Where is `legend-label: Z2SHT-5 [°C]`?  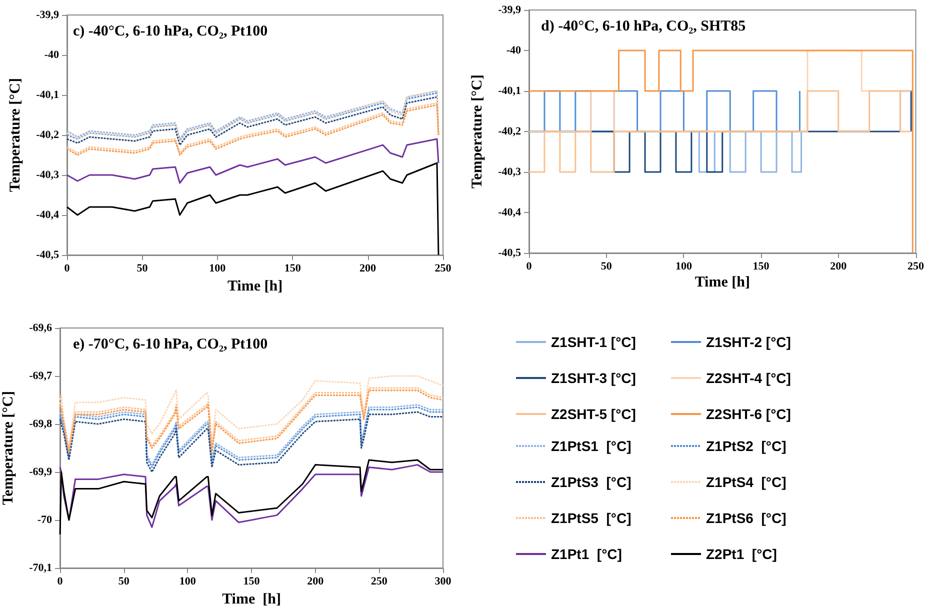
legend-label: Z2SHT-5 [°C] is located at coordinates (593, 414).